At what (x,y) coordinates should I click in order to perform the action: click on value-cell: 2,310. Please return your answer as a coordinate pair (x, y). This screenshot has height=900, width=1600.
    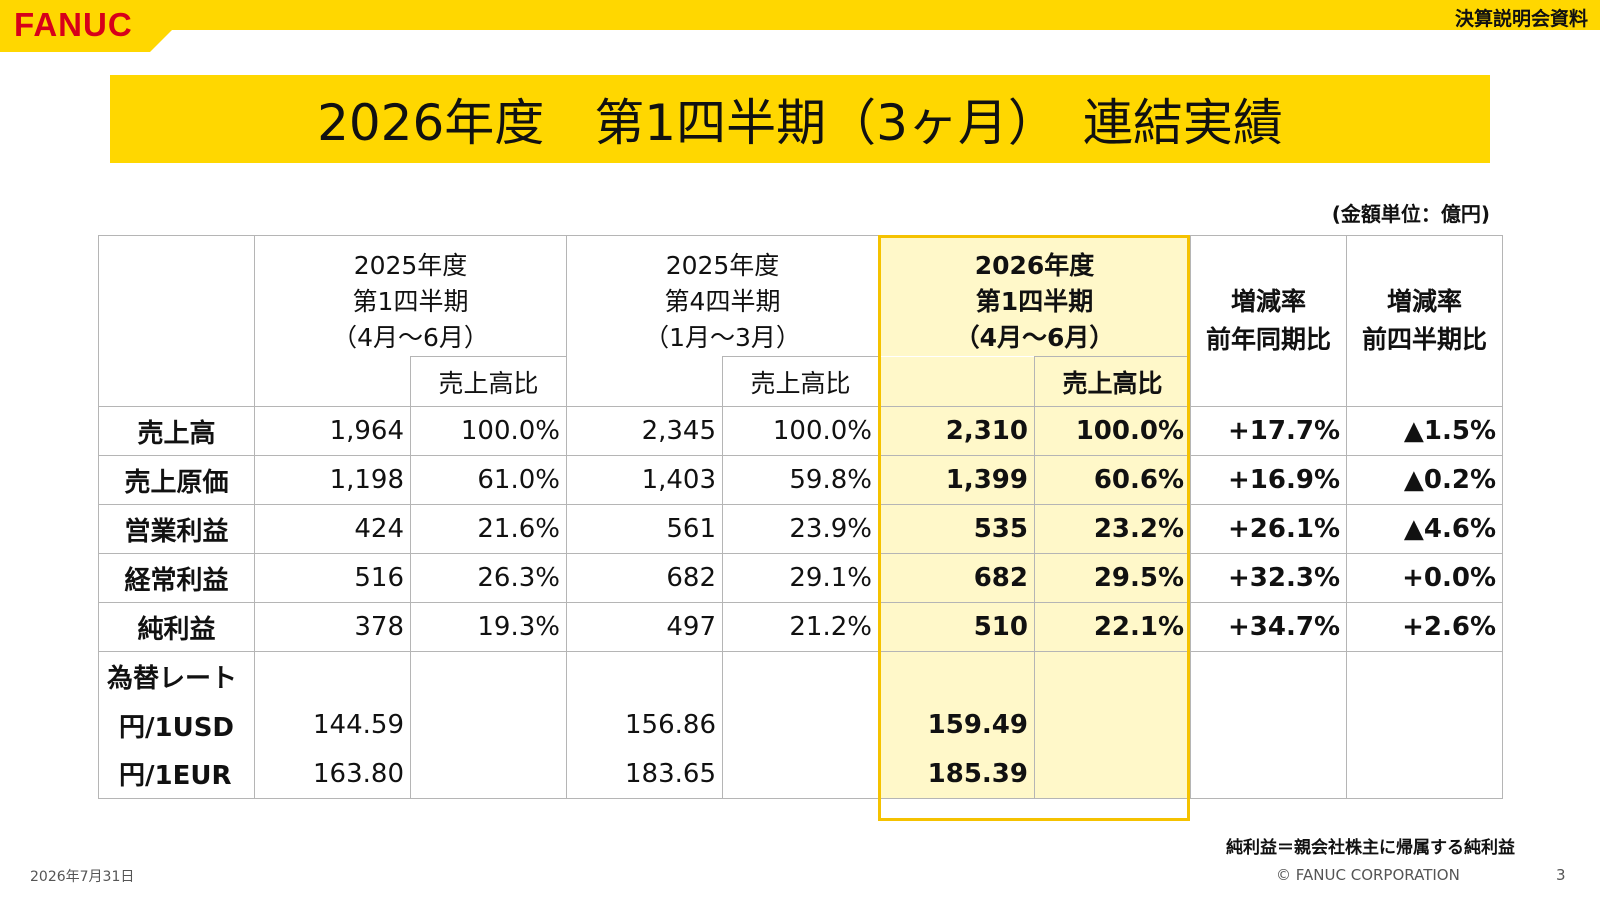
    Looking at the image, I should click on (956, 431).